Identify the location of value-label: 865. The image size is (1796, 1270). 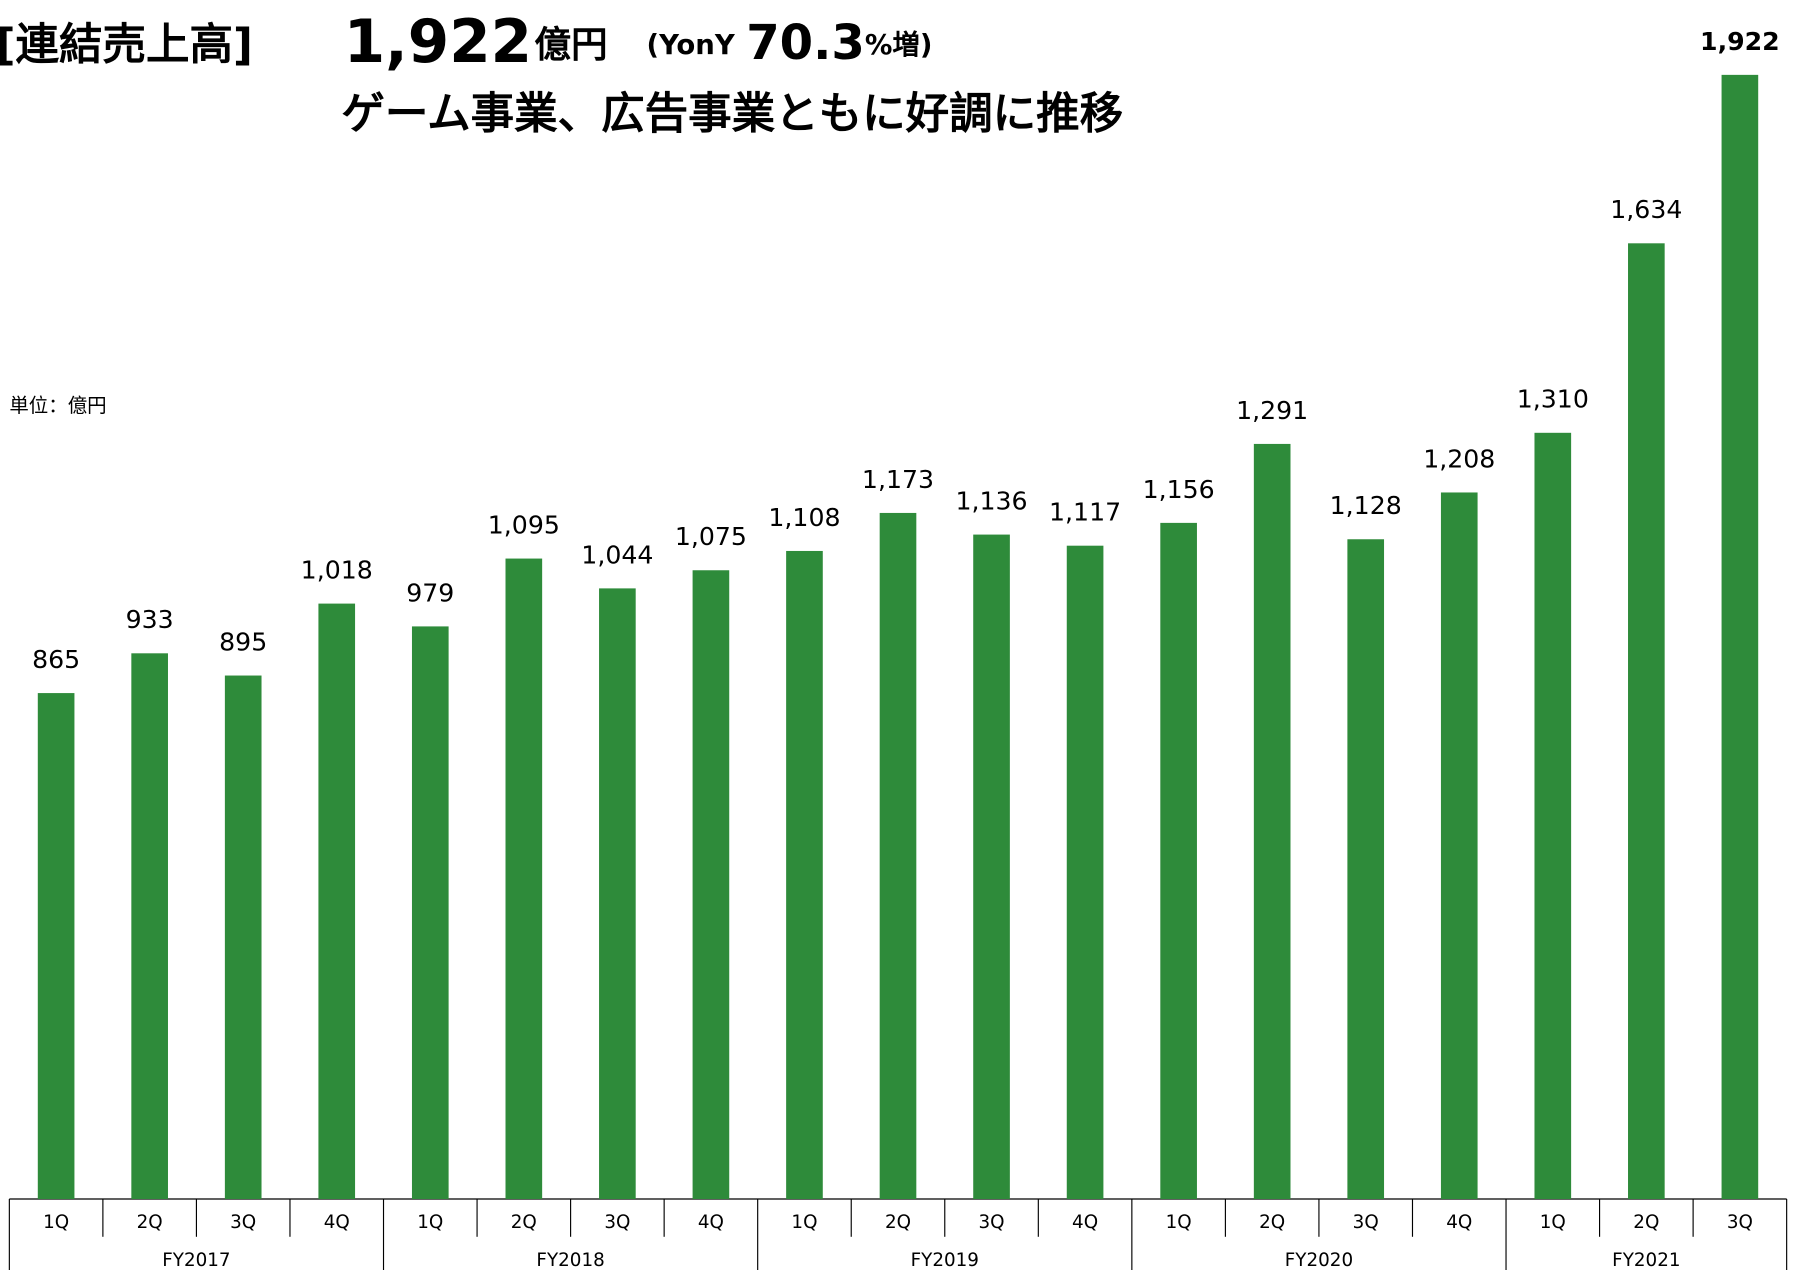
(56, 659).